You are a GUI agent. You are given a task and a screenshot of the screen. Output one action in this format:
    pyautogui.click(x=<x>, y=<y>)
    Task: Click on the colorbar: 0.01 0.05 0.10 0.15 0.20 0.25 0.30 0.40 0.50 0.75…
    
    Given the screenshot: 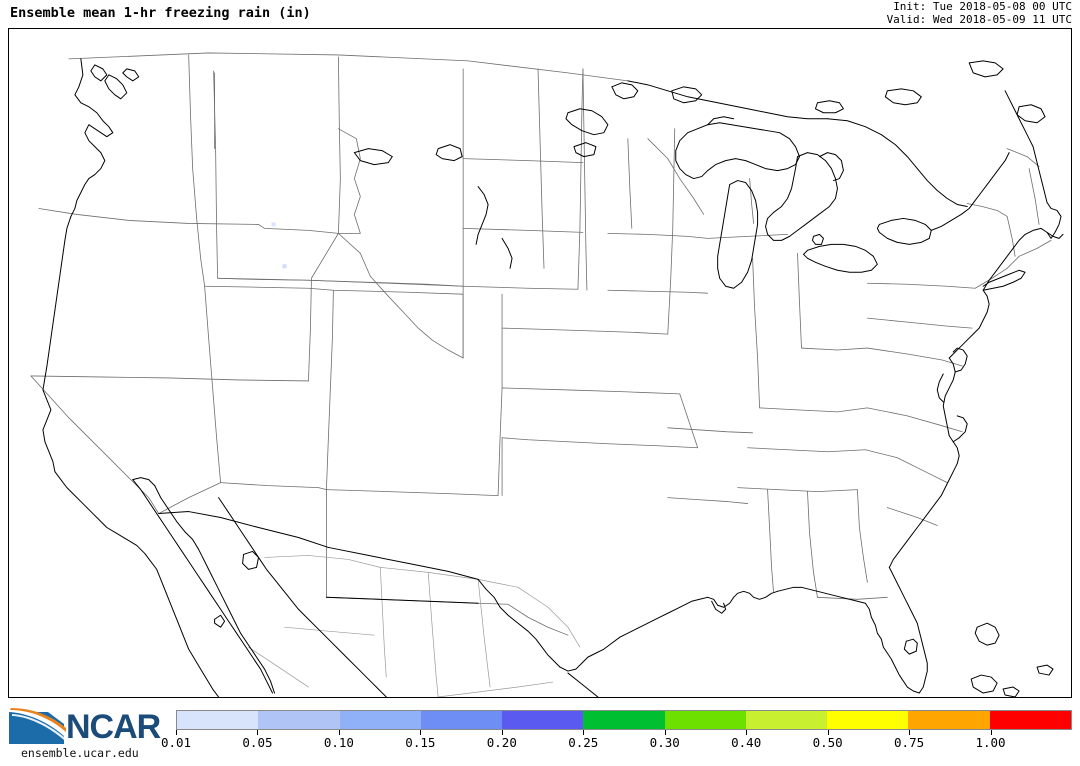 What is the action you would take?
    pyautogui.click(x=616, y=734)
    